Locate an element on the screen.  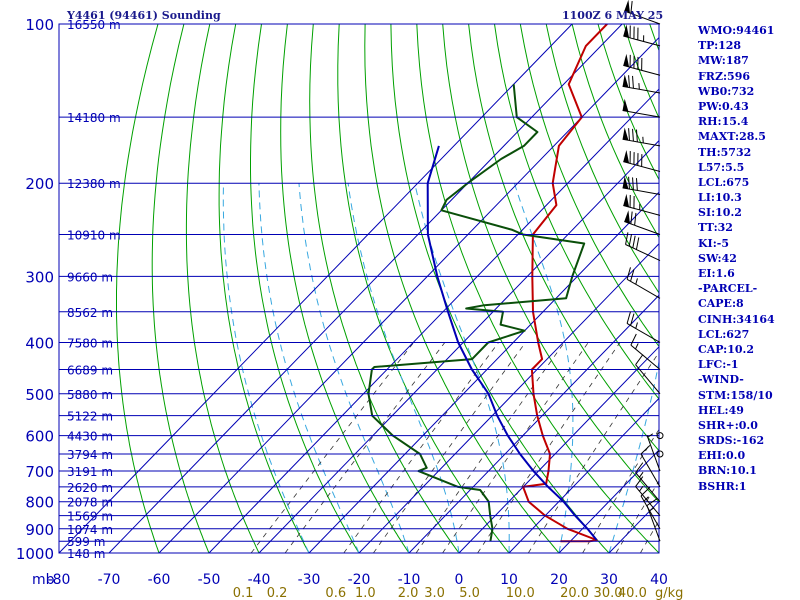
index-item: MAXT:28.5 is located at coordinates (732, 137).